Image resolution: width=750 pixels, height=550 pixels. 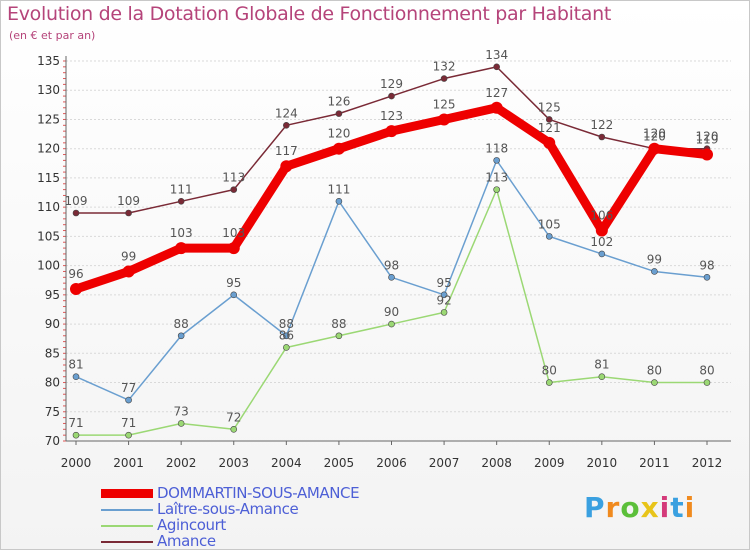 I want to click on data-label-s2-2000: 71, so click(x=75, y=423).